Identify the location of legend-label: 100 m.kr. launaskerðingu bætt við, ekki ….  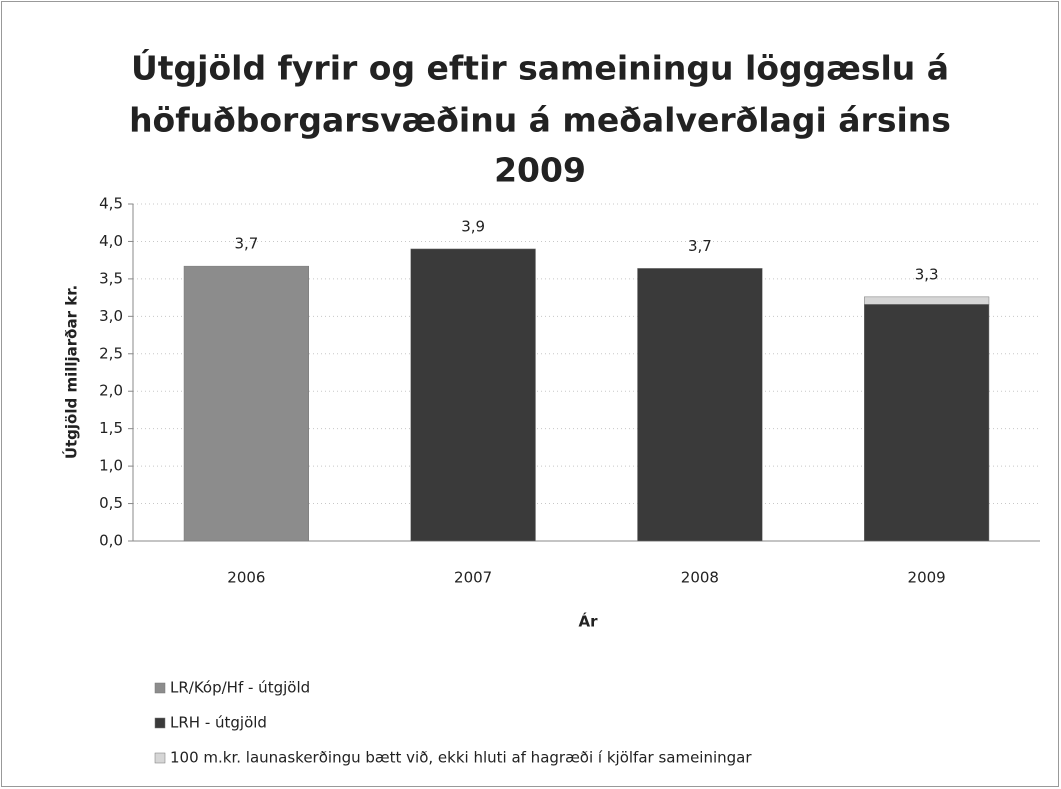
(461, 758).